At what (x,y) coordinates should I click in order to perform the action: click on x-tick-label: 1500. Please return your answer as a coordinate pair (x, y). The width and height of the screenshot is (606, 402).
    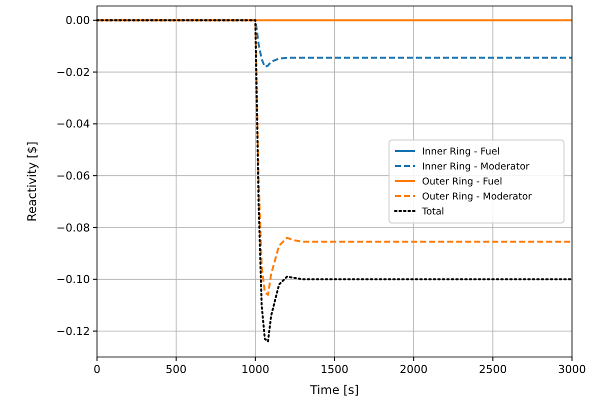
    Looking at the image, I should click on (334, 369).